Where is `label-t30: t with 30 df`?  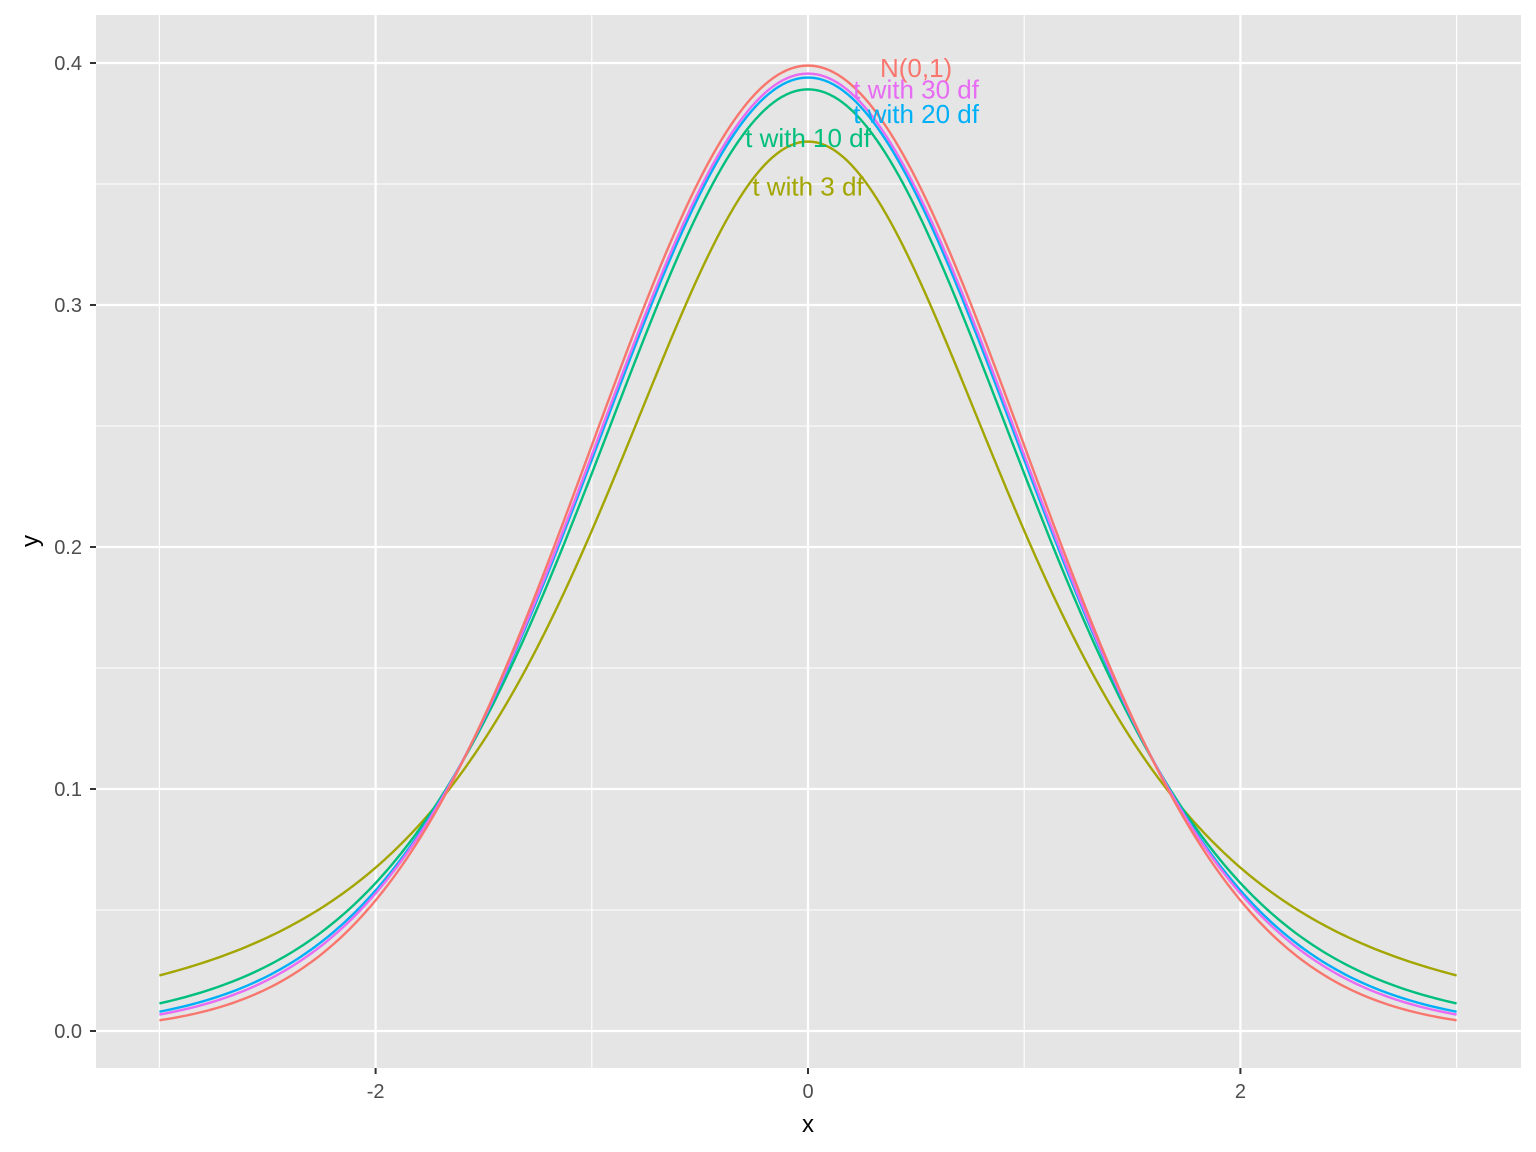
label-t30: t with 30 df is located at coordinates (916, 90).